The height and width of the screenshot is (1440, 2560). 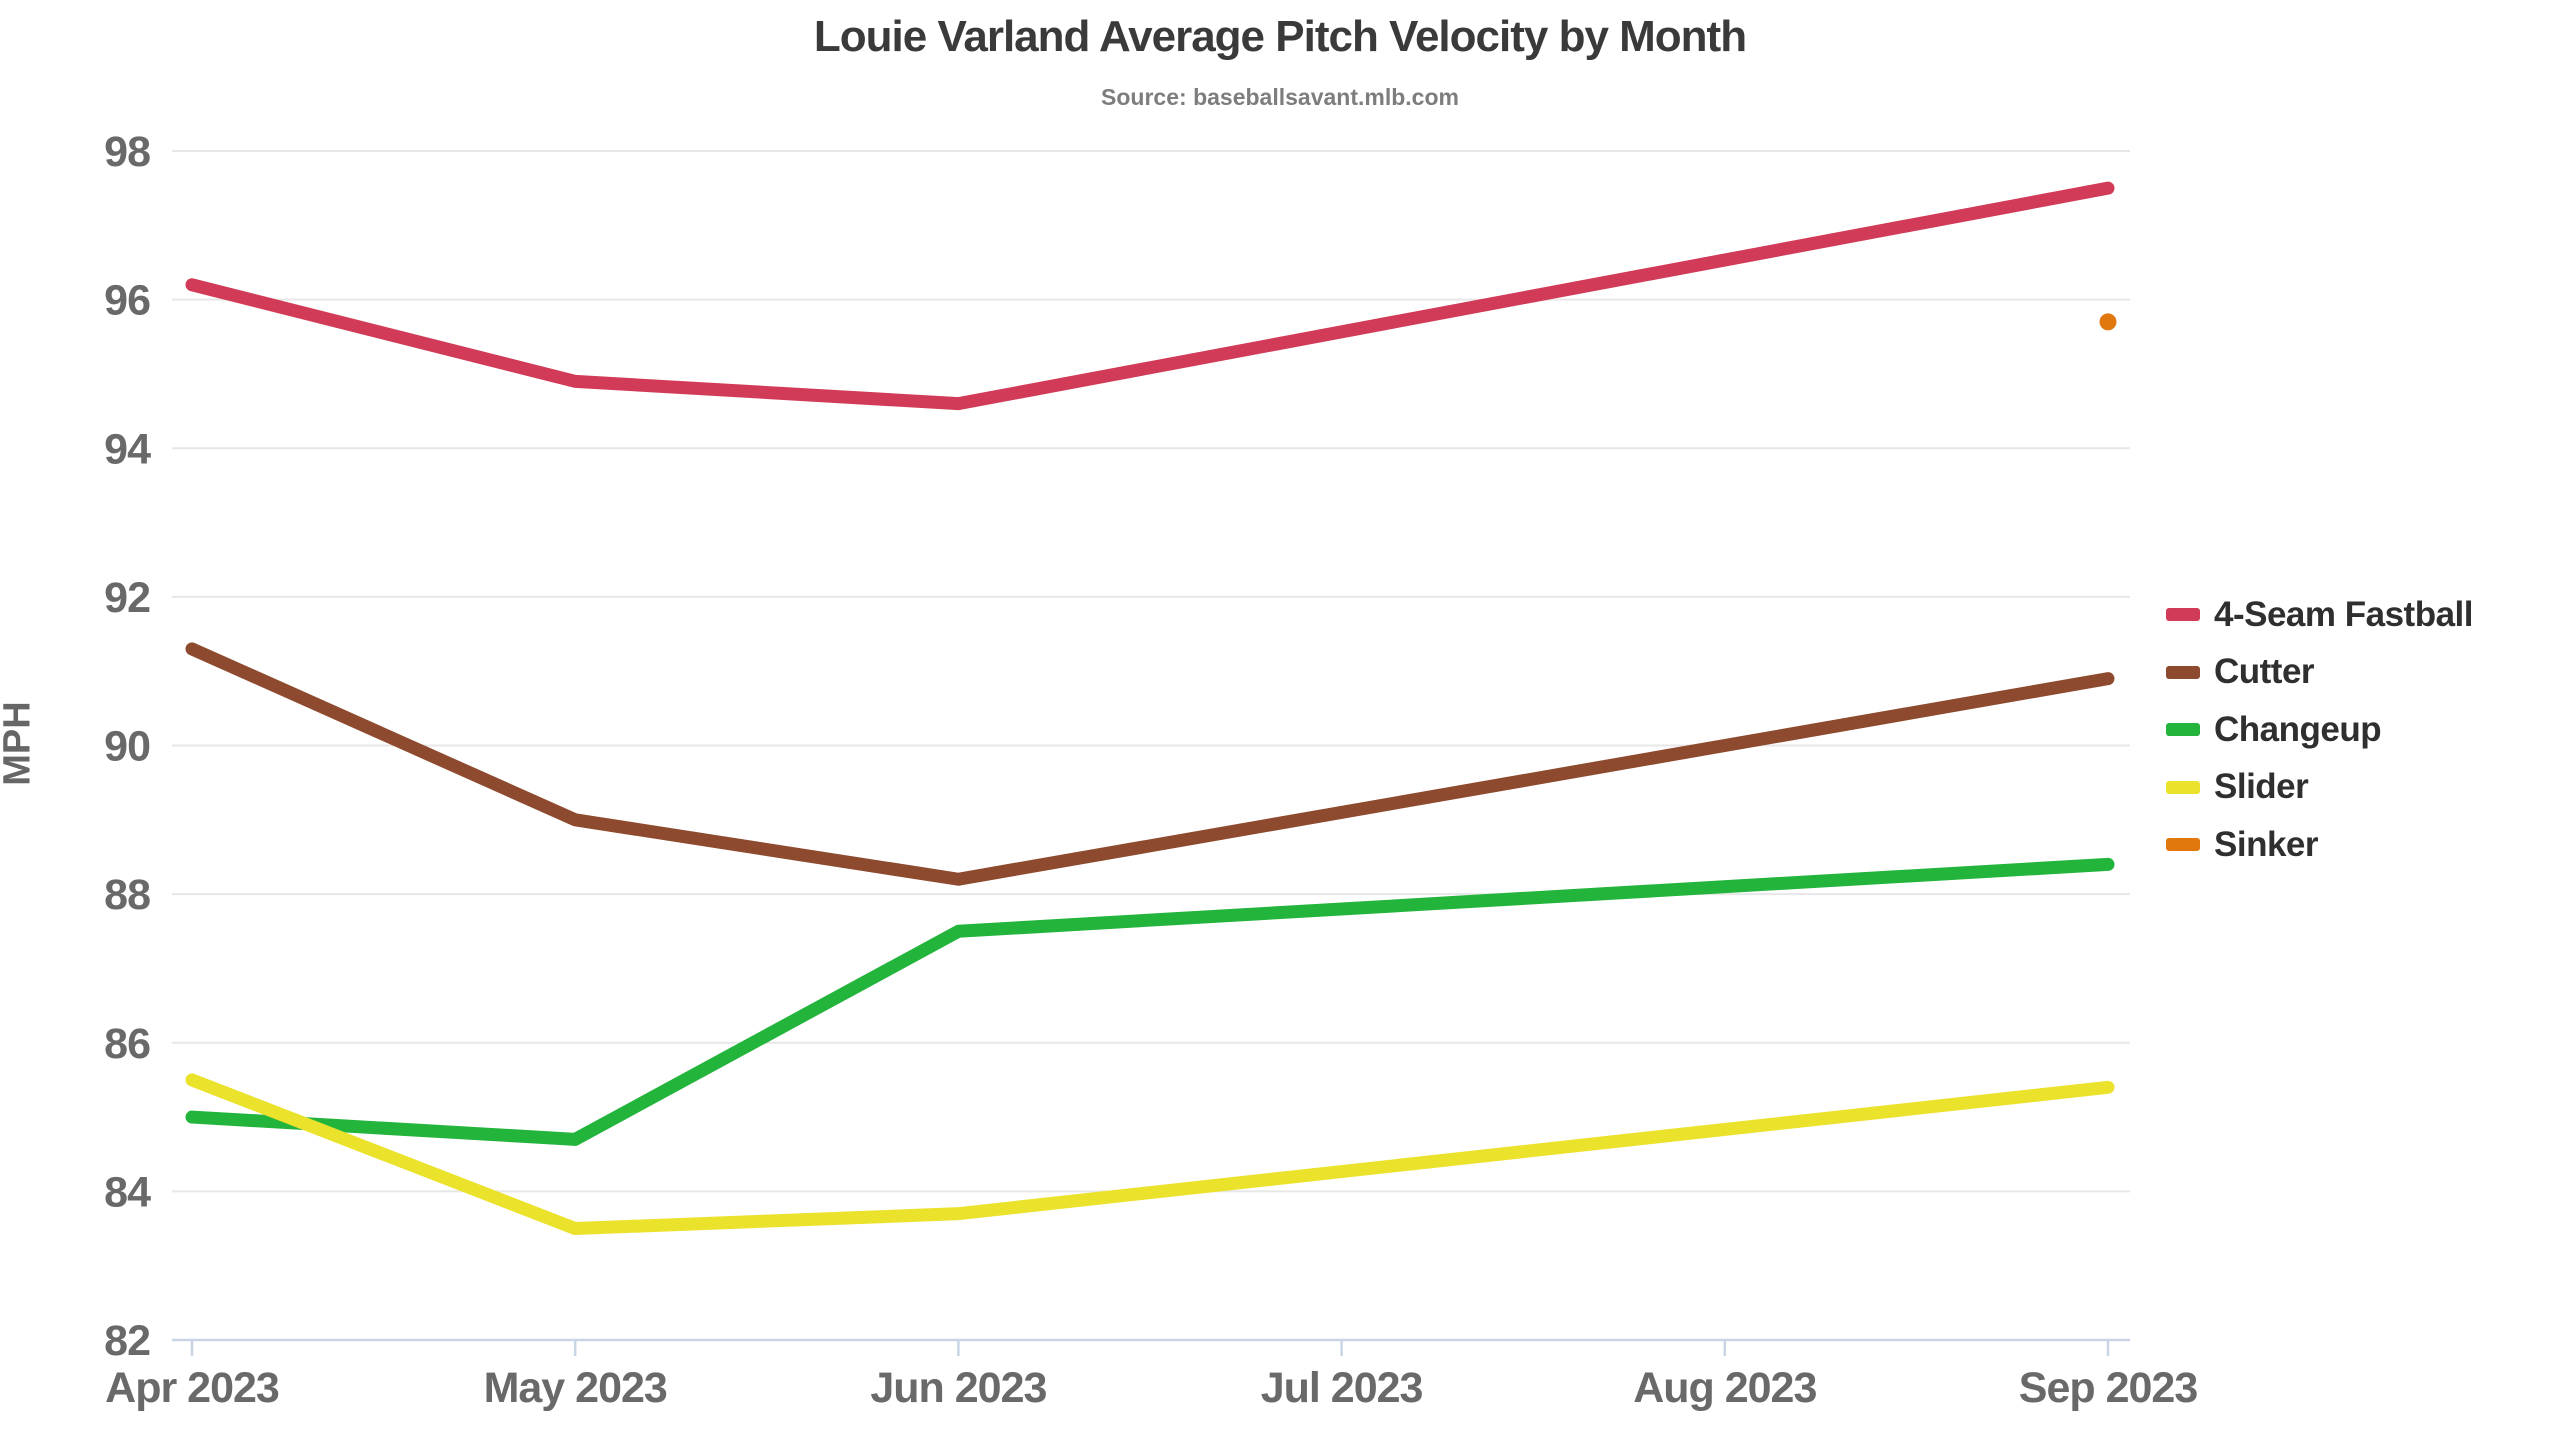 What do you see at coordinates (2344, 614) in the screenshot?
I see `legend-label: 4-Seam Fastball` at bounding box center [2344, 614].